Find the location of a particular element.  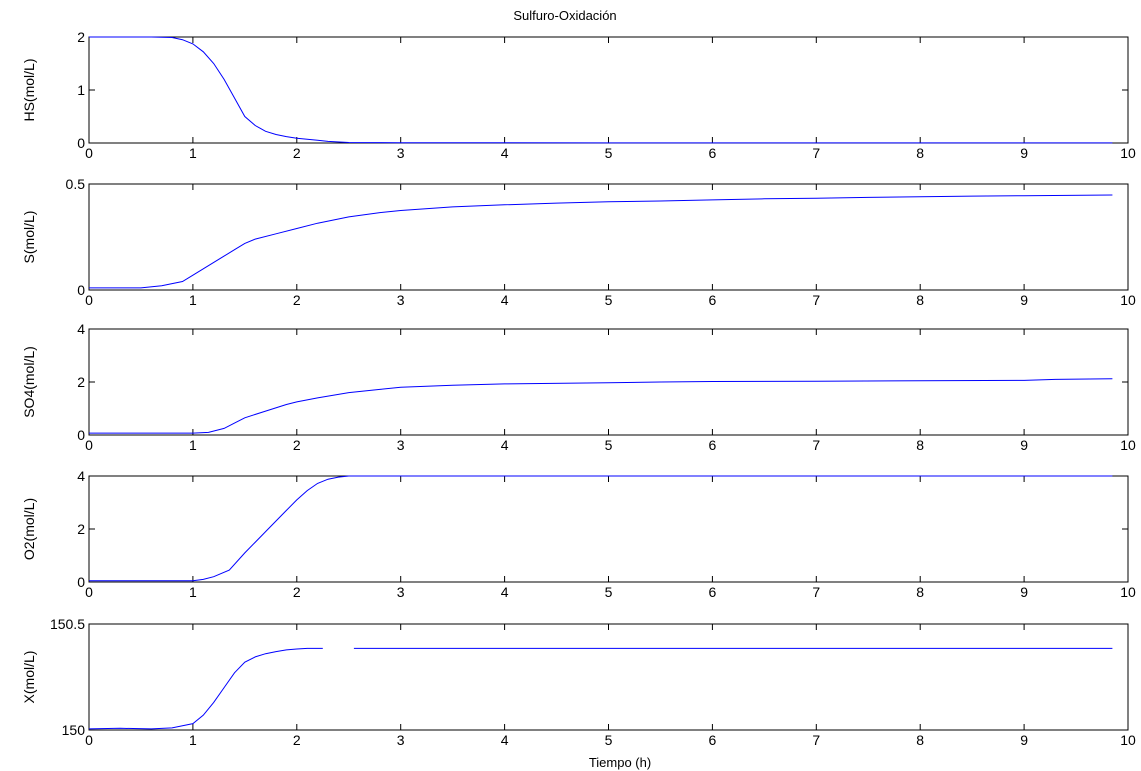

y-tick-label: 0.5 is located at coordinates (76, 184).